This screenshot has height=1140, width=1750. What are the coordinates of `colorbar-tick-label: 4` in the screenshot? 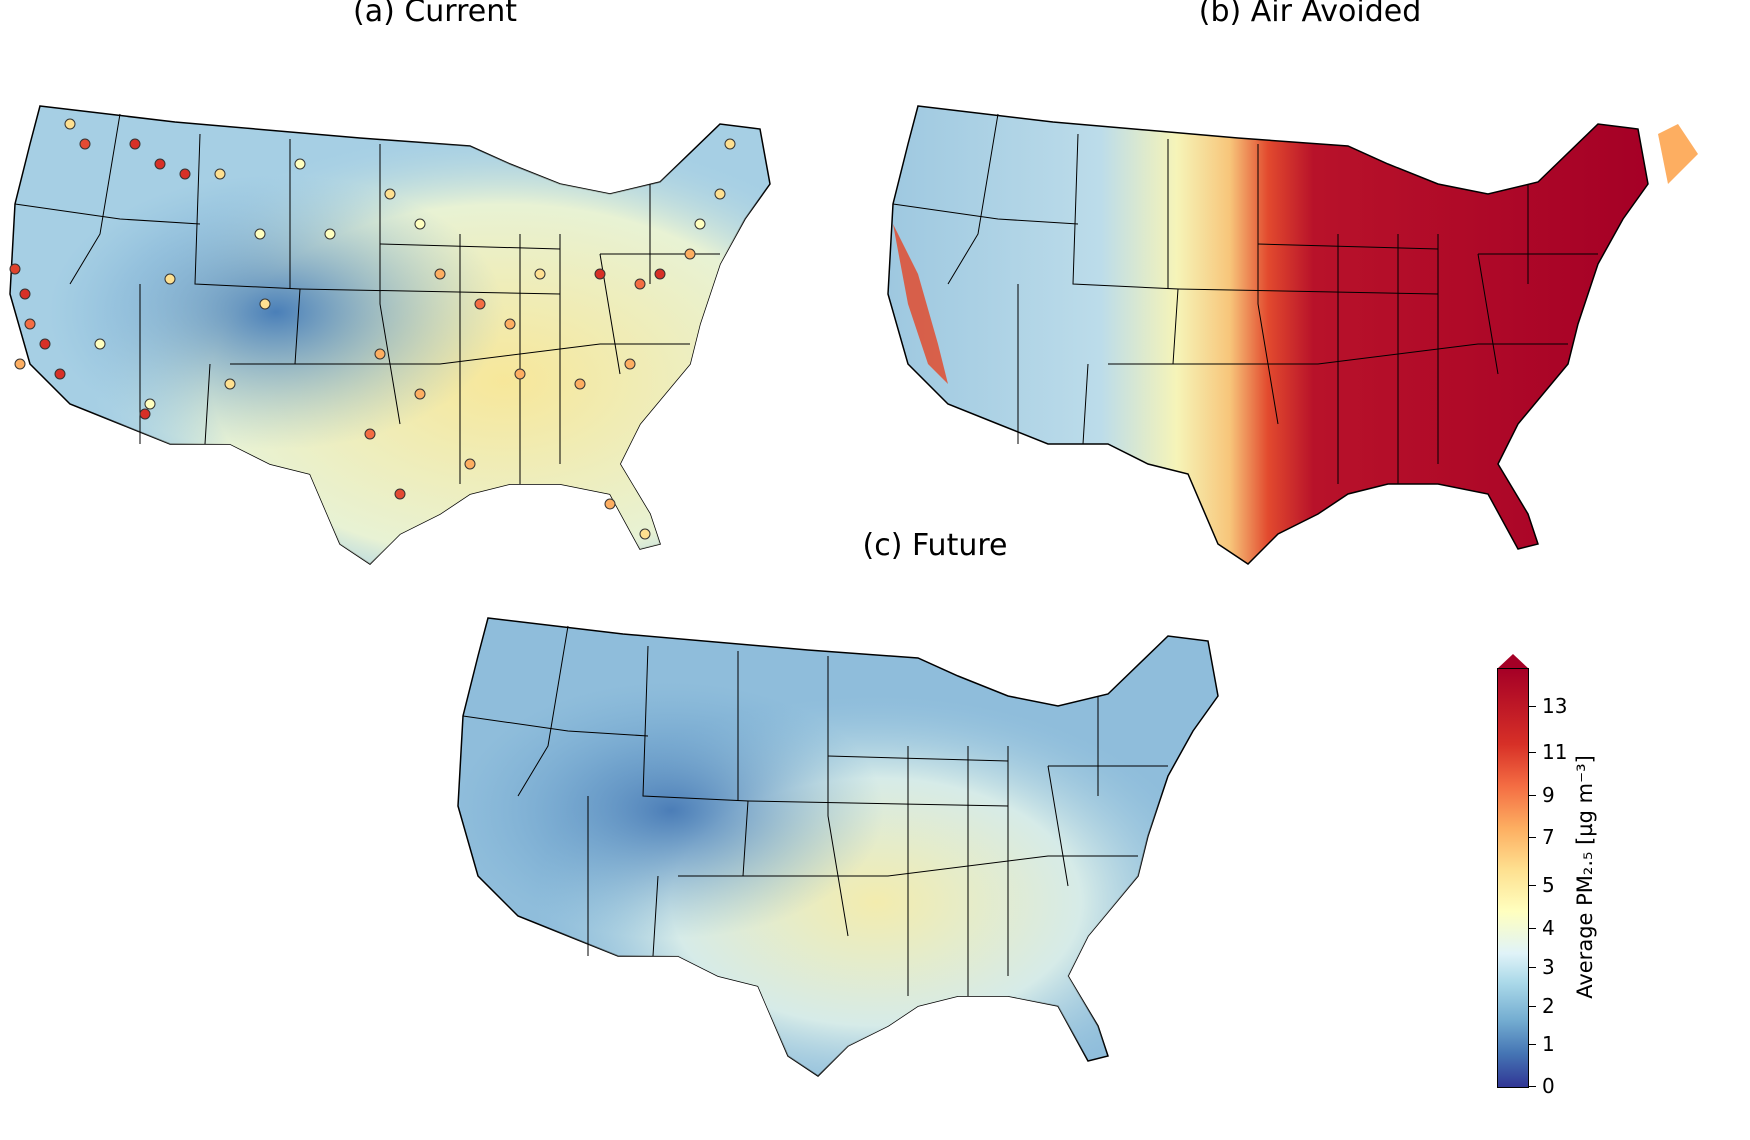 It's located at (1548, 928).